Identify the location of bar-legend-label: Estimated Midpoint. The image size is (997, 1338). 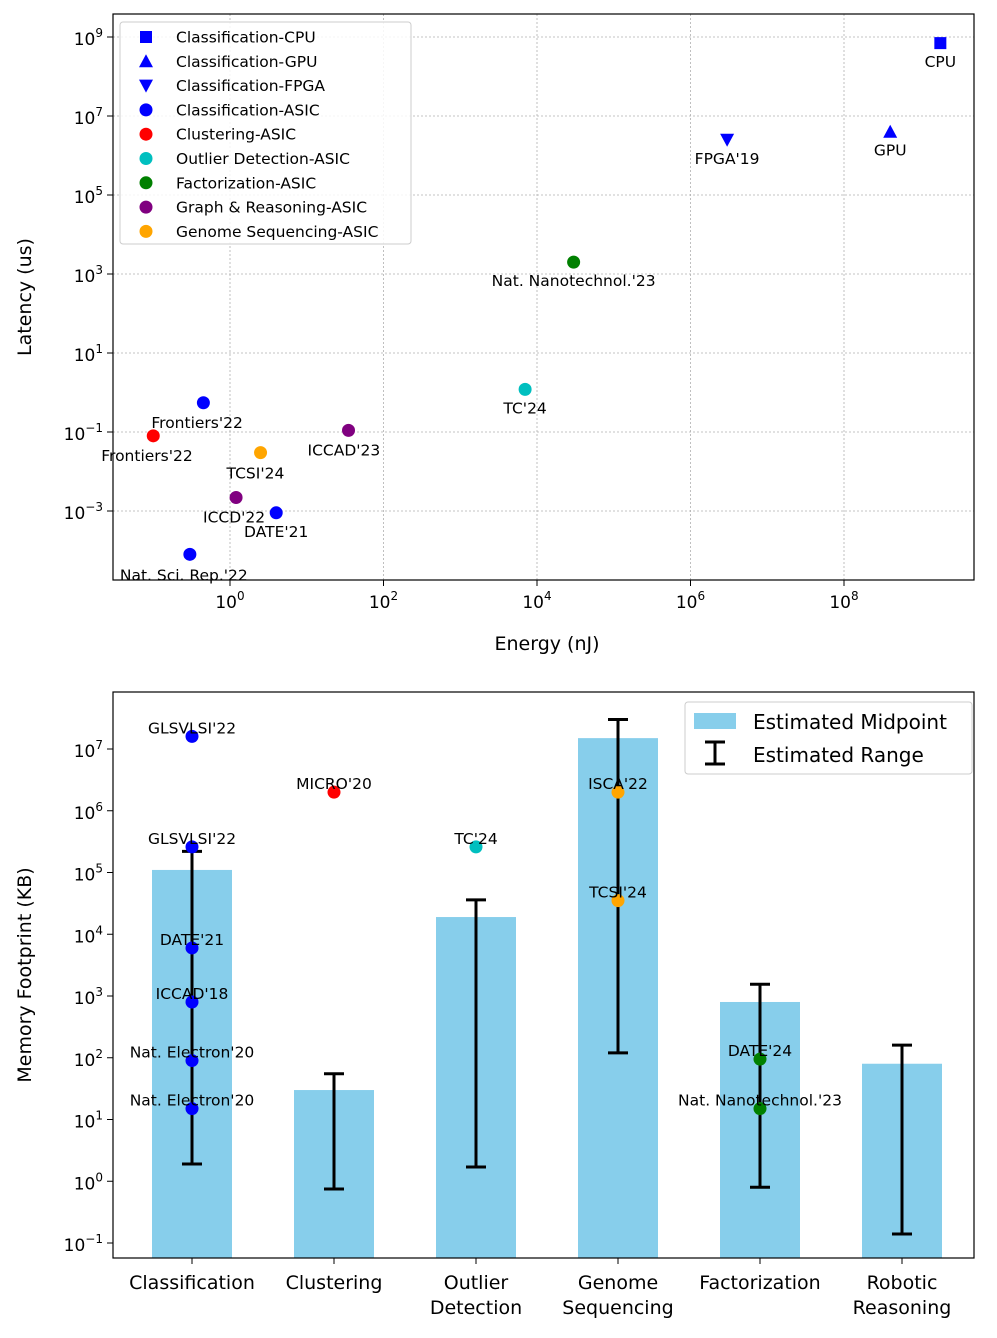
(850, 722).